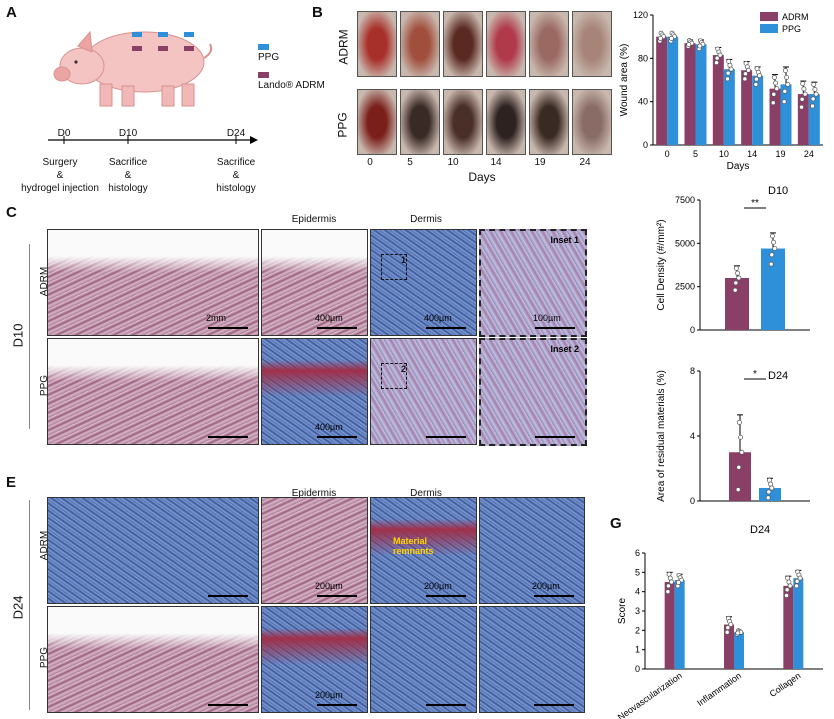  Describe the element at coordinates (637, 611) in the screenshot. I see `y-tick-label: 3` at that location.